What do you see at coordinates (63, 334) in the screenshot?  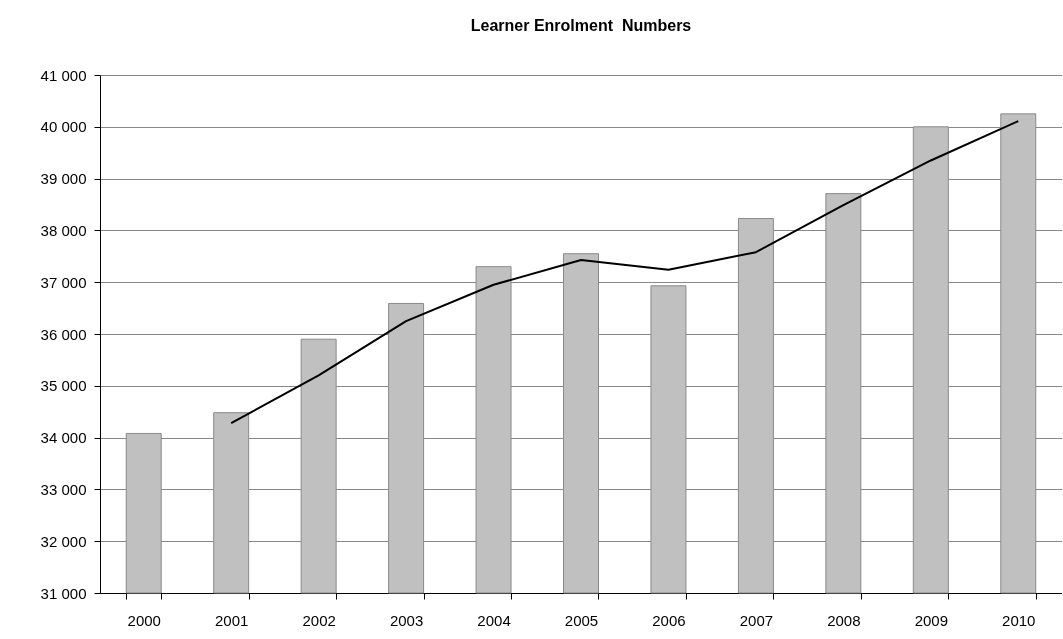 I see `y-tick-label: 36 000` at bounding box center [63, 334].